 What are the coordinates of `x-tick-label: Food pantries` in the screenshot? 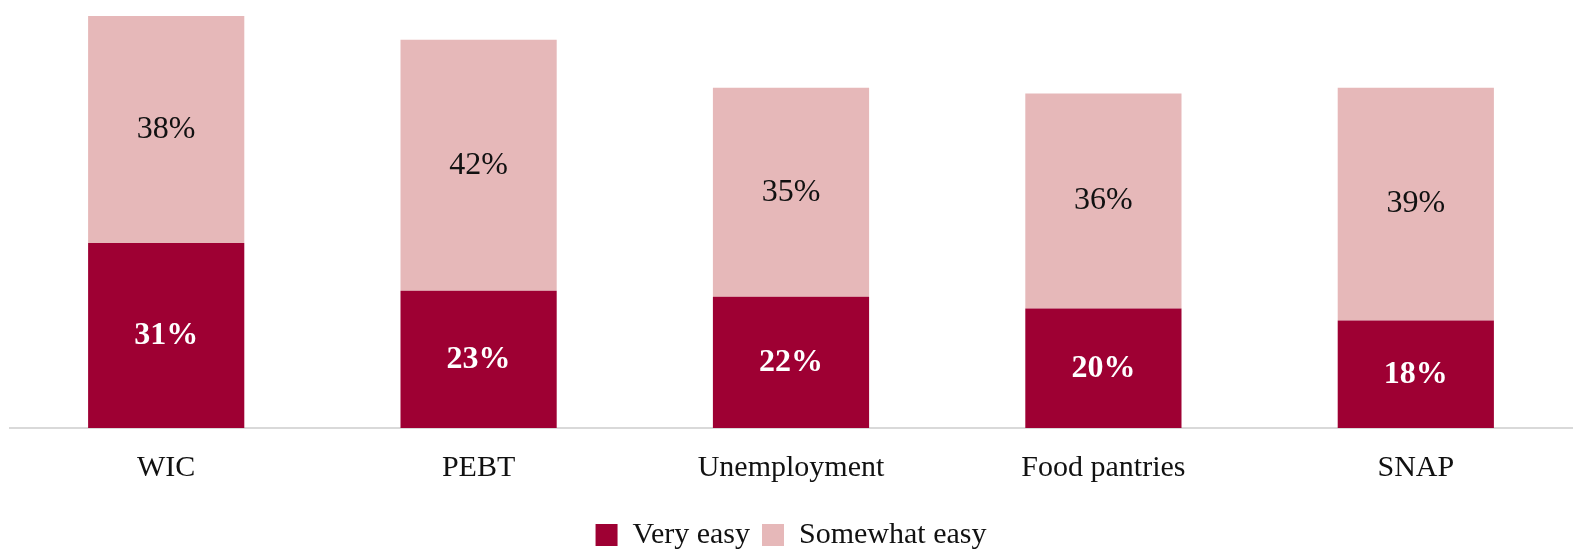 It's located at (1103, 465).